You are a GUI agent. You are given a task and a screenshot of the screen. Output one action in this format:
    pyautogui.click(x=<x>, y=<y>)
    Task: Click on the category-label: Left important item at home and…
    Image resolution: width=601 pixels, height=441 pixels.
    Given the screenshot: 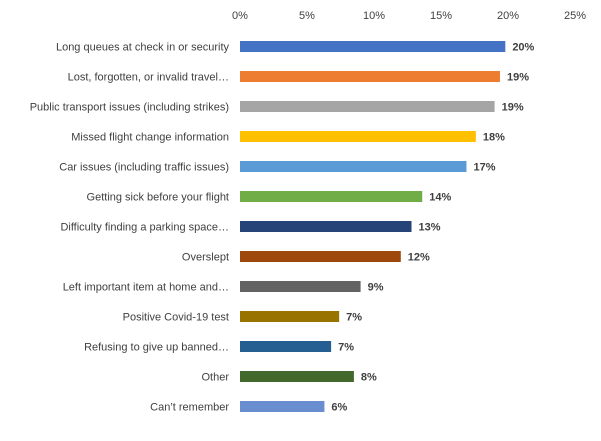 What is the action you would take?
    pyautogui.click(x=146, y=288)
    